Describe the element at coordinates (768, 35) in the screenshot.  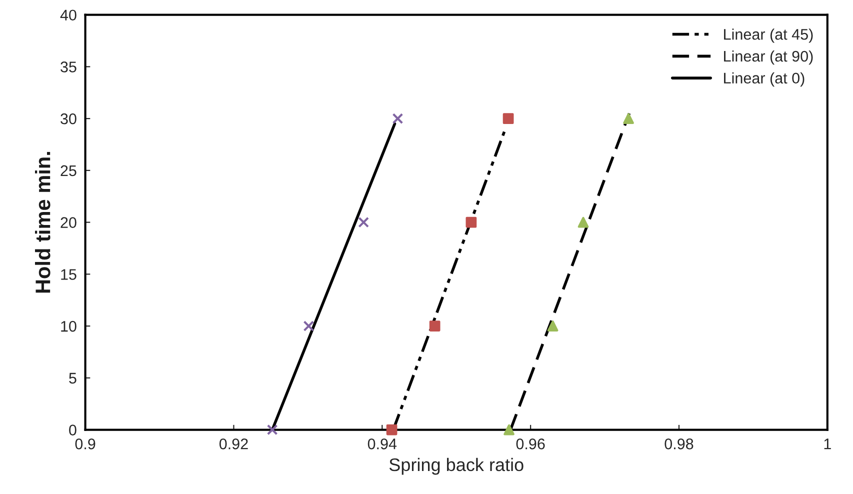
I see `legend-label: Linear (at 45)` at that location.